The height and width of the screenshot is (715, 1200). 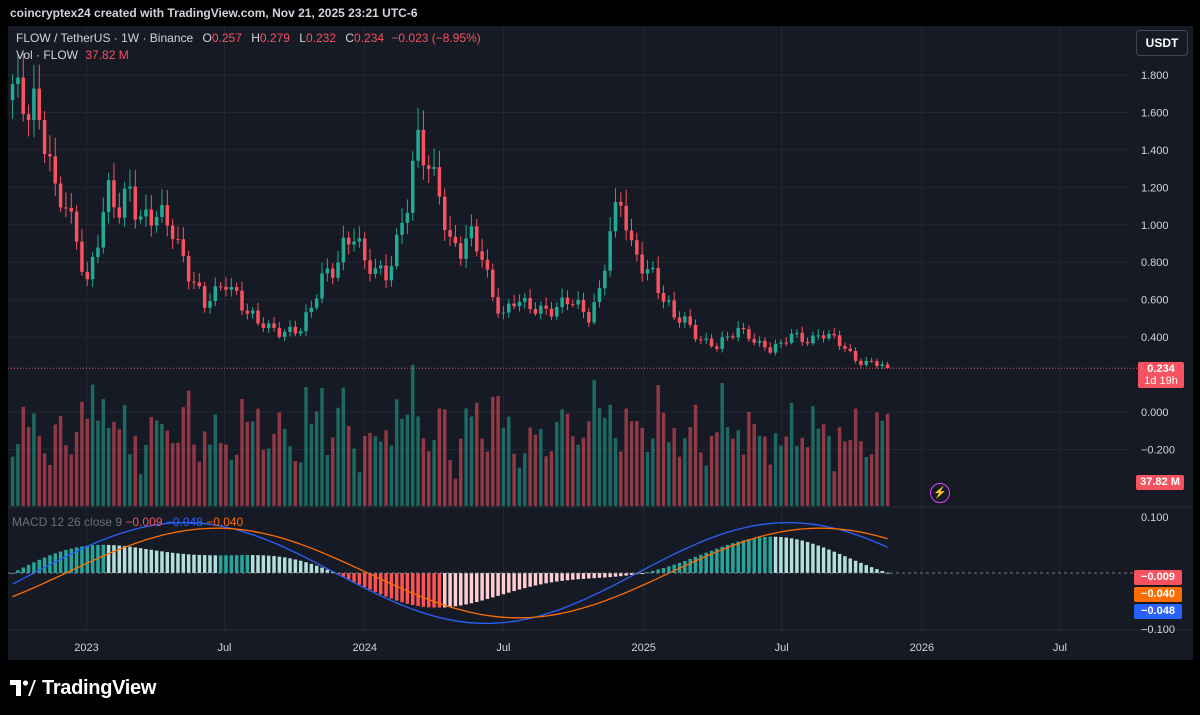 I want to click on macd-signal-axis-label: −0.040, so click(x=1158, y=594).